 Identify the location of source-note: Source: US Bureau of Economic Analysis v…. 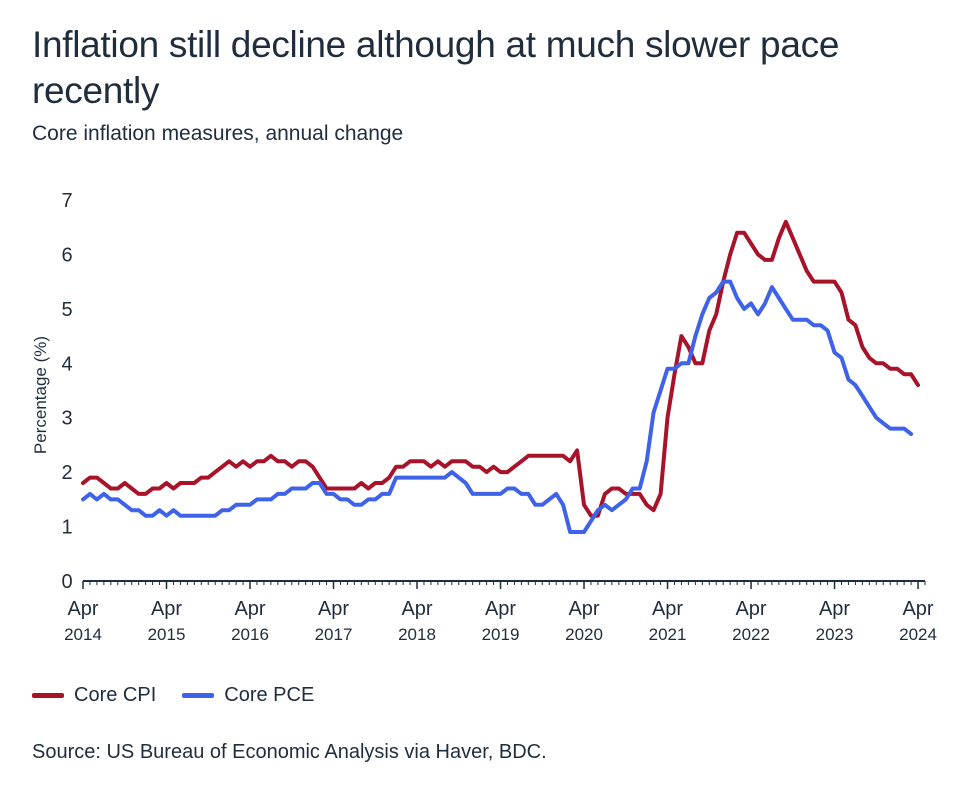
(289, 752).